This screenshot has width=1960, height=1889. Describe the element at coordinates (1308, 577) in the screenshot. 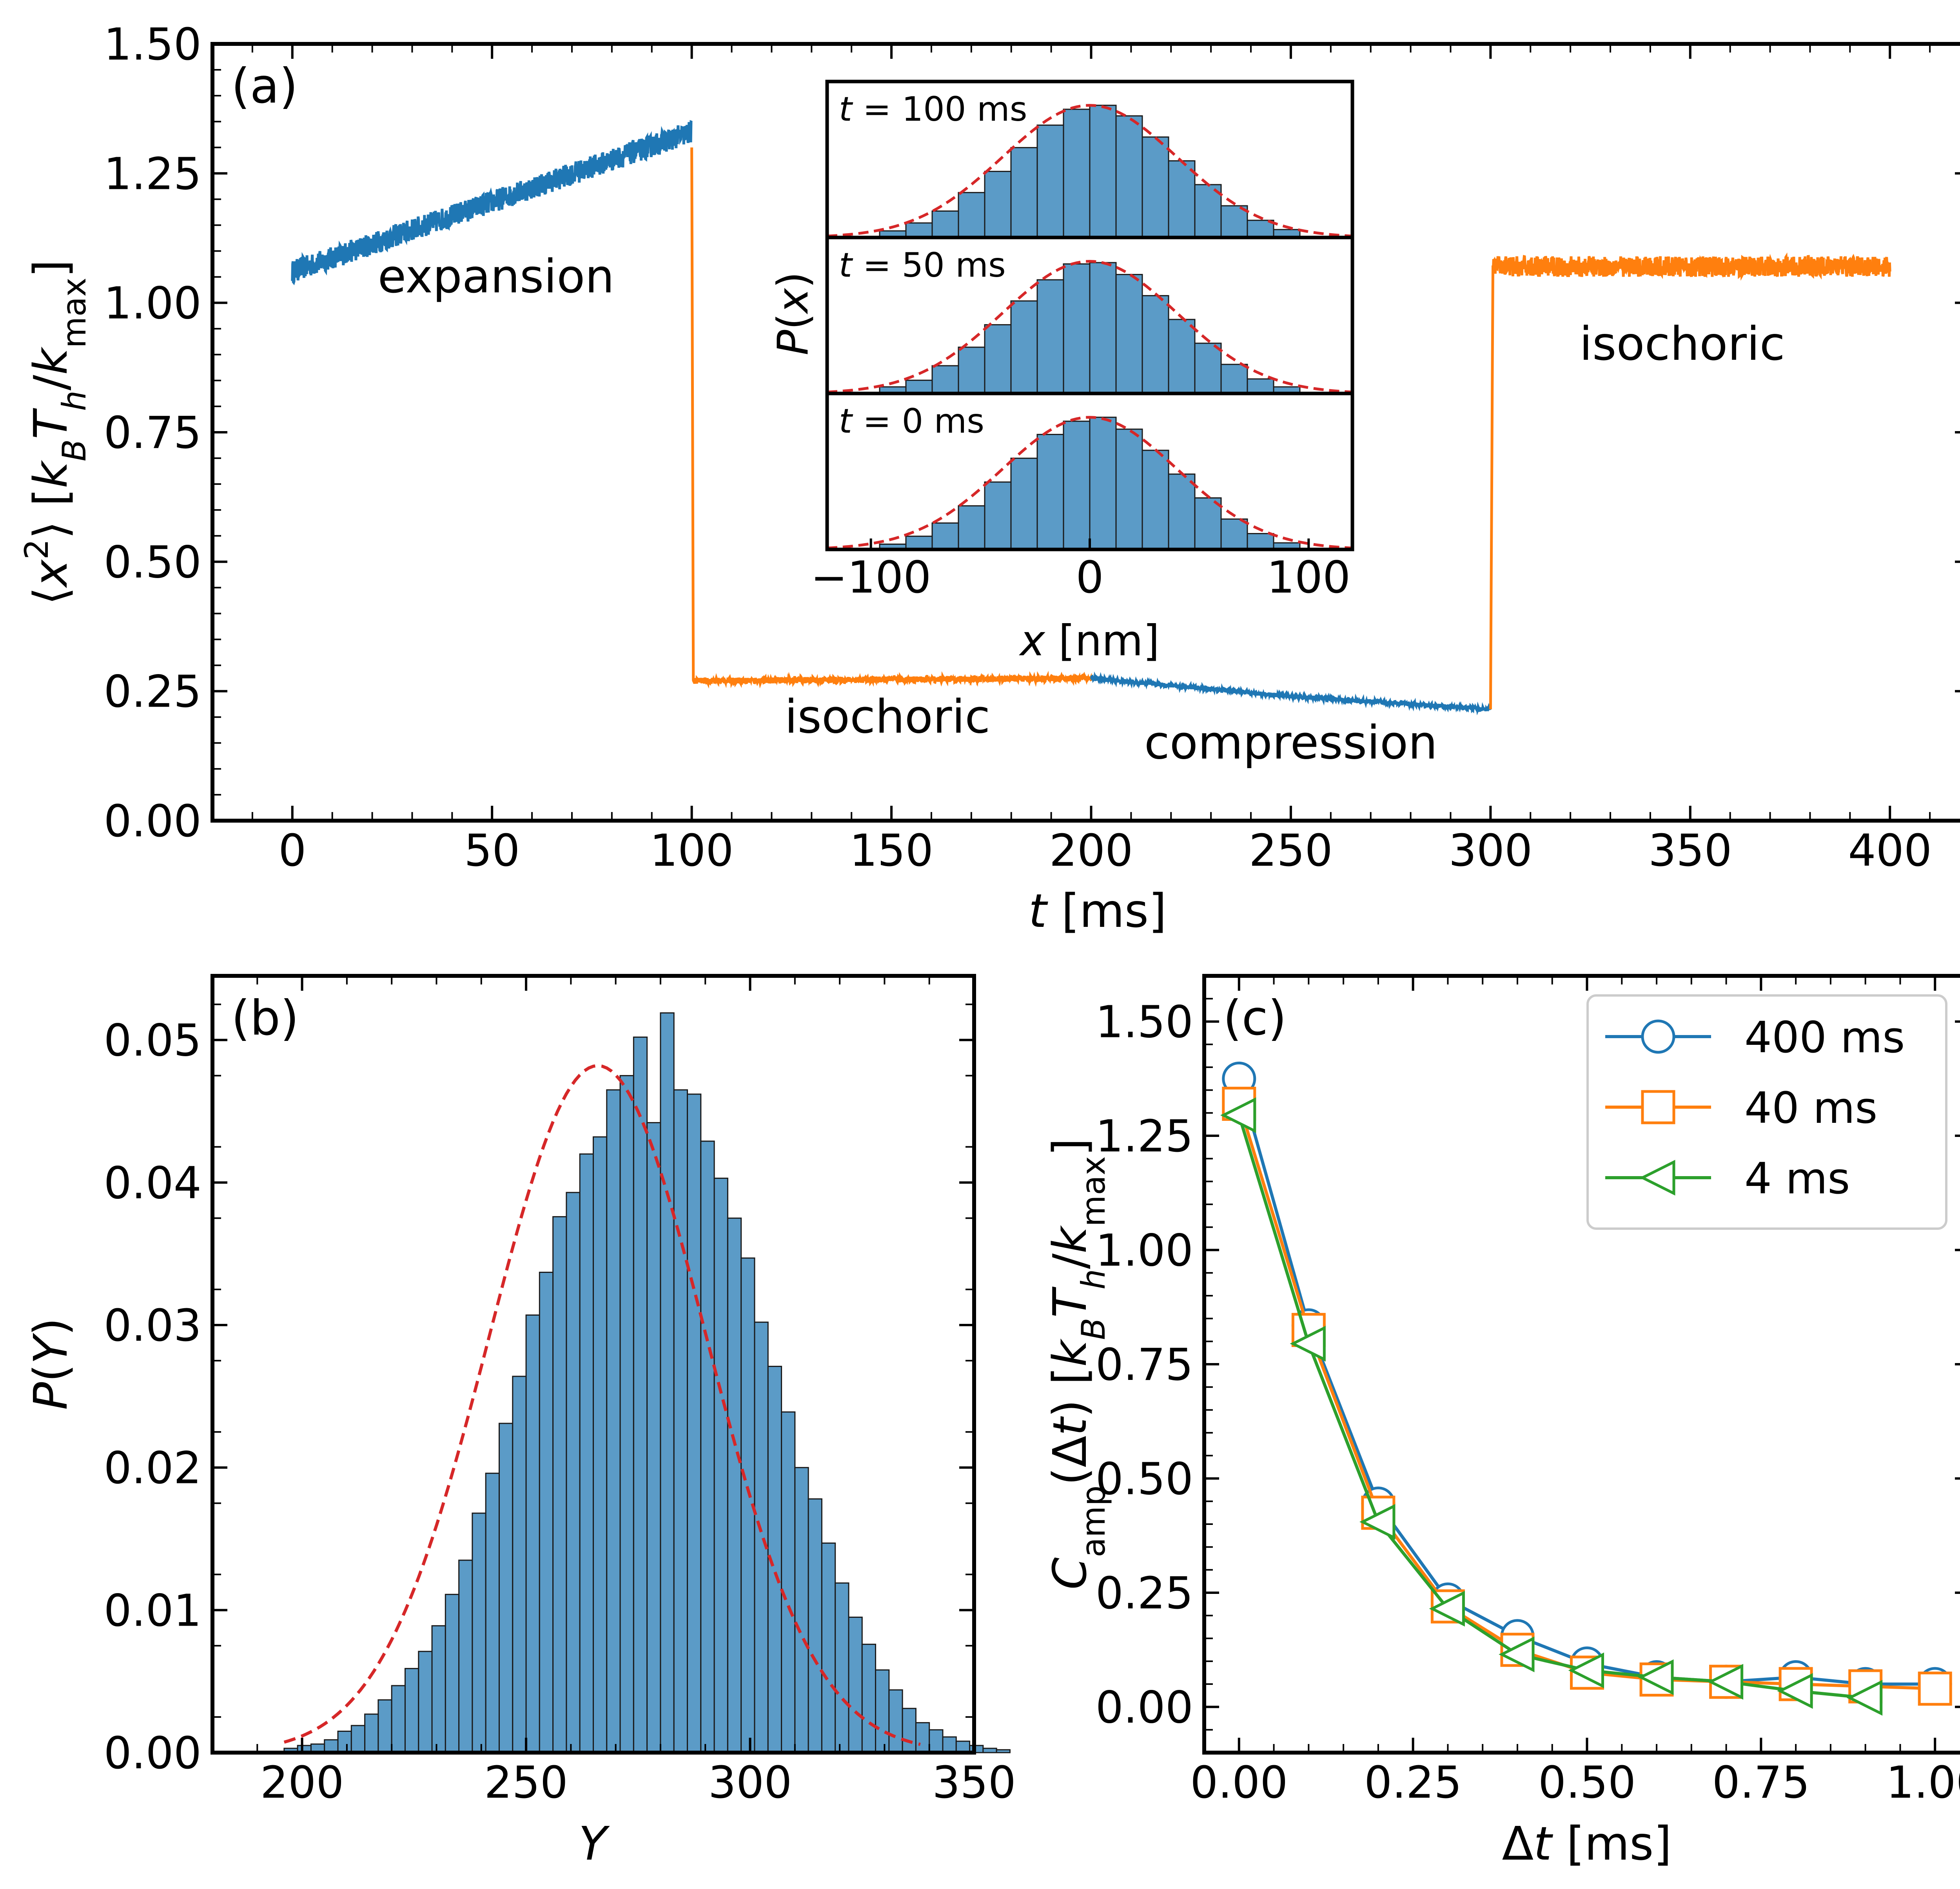

I see `inset-xtick-label: 100` at that location.